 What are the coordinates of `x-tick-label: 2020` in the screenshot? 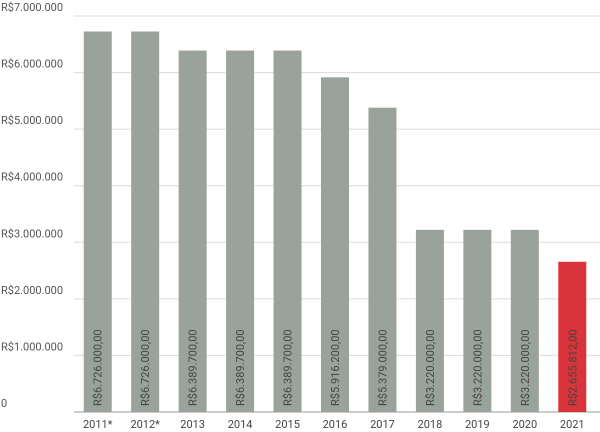 It's located at (524, 424).